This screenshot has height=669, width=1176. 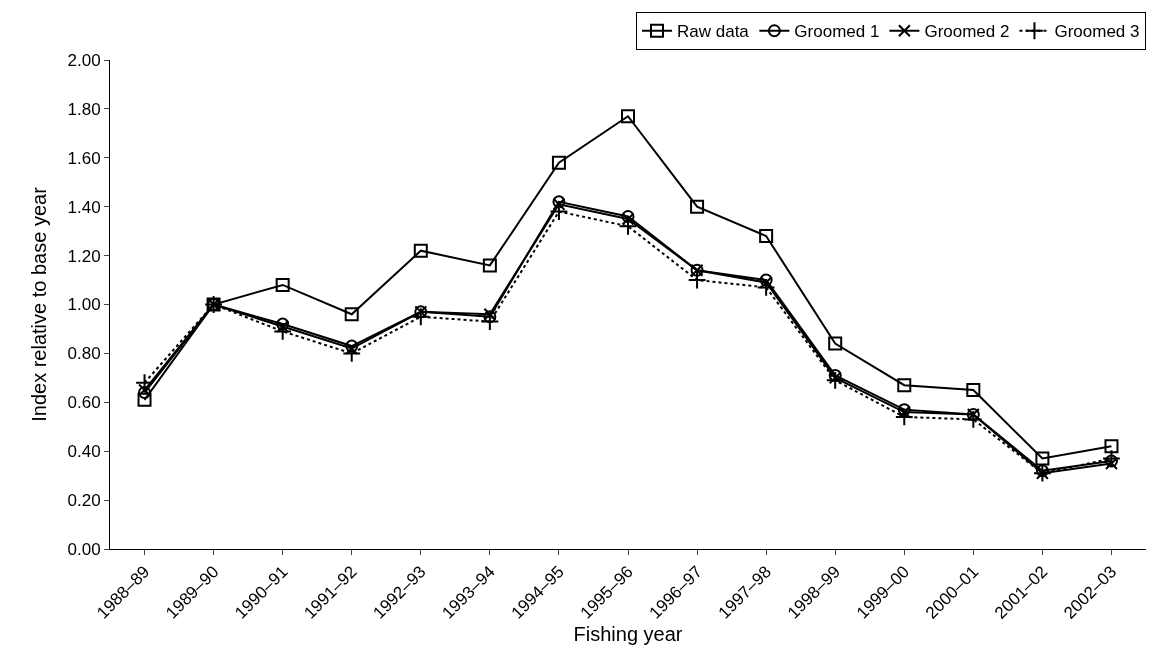 What do you see at coordinates (84, 207) in the screenshot?
I see `y-tick-label: 1.40` at bounding box center [84, 207].